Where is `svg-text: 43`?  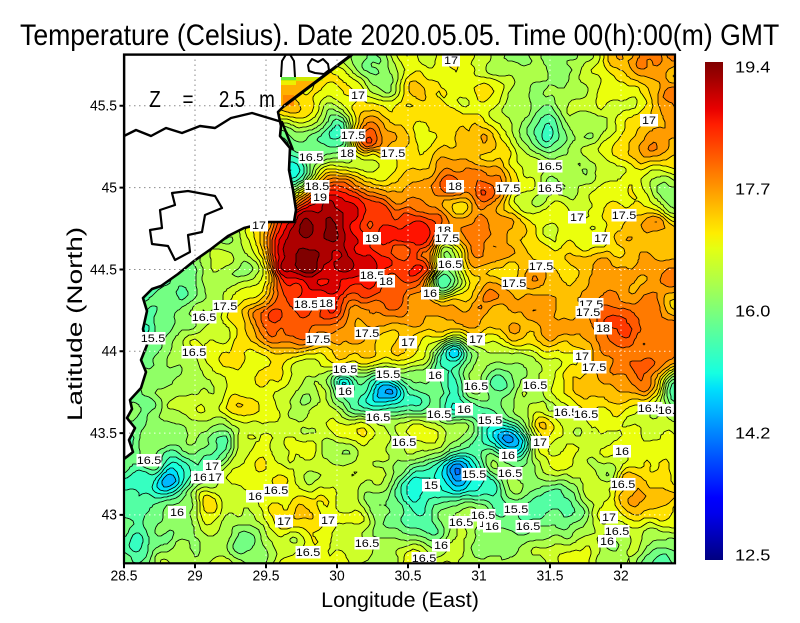
svg-text: 43 is located at coordinates (109, 515).